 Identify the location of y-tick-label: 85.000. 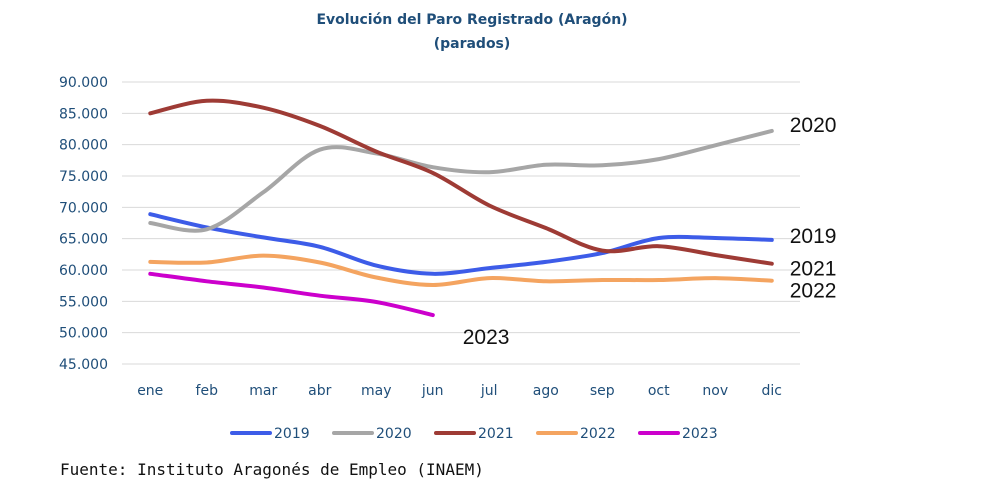
(83, 114).